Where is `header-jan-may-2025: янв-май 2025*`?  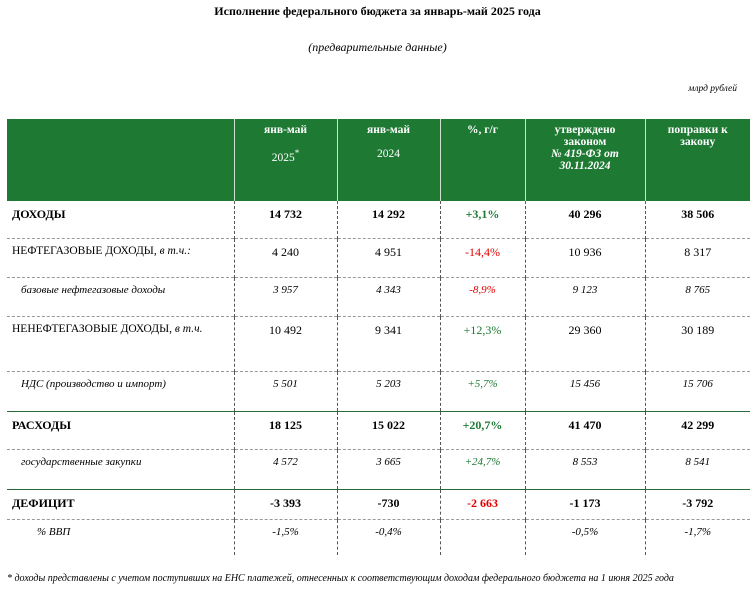
header-jan-may-2025: янв-май 2025* is located at coordinates (285, 160).